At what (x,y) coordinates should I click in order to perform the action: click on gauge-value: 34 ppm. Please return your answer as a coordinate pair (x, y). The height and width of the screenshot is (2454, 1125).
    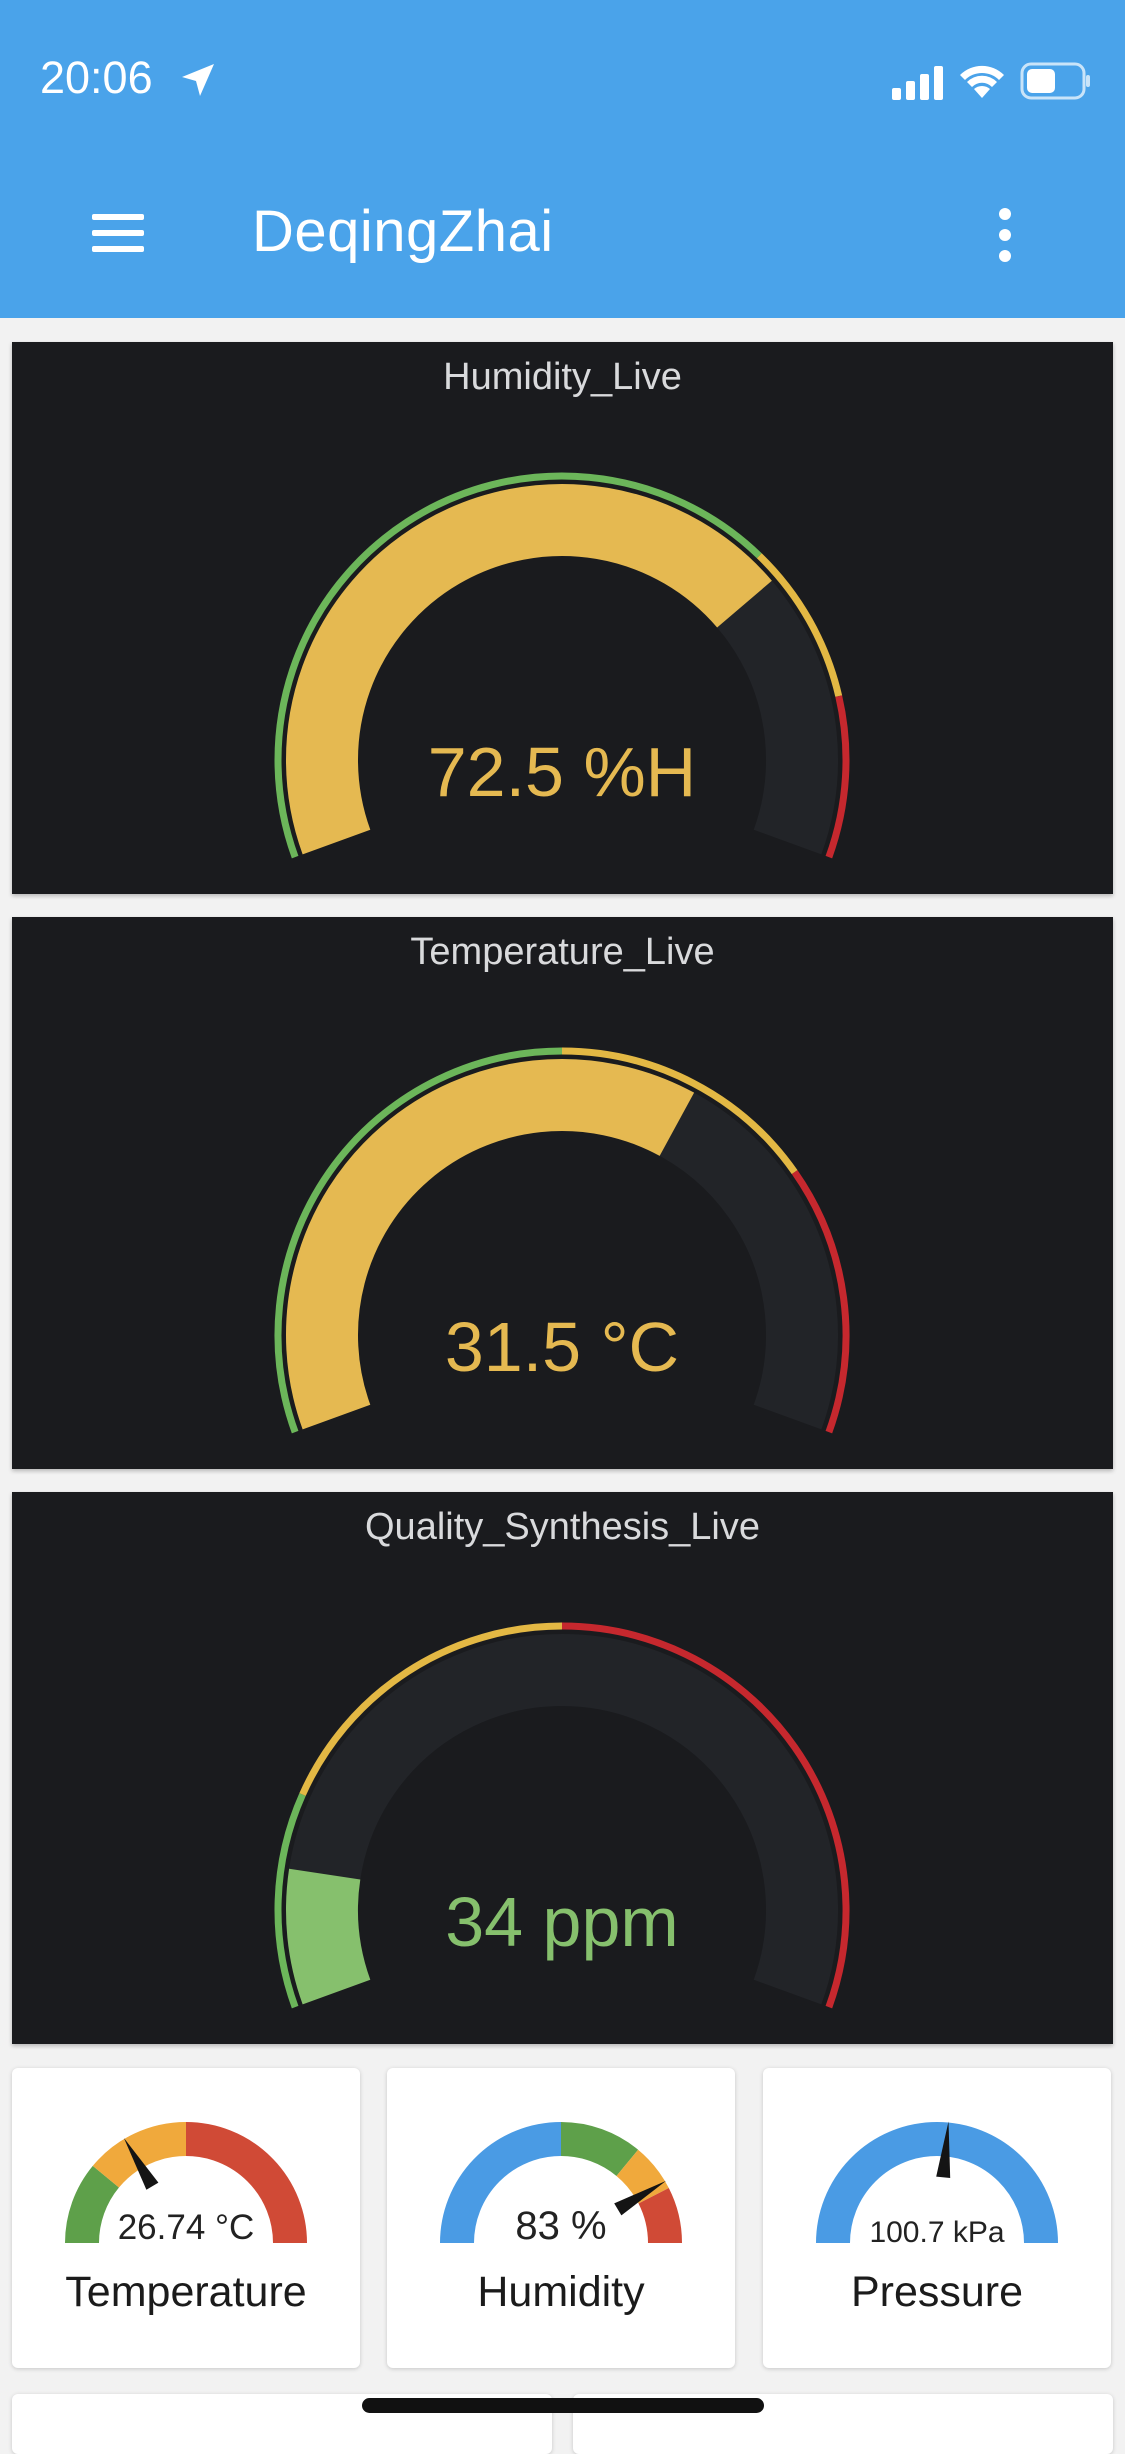
    Looking at the image, I should click on (561, 1922).